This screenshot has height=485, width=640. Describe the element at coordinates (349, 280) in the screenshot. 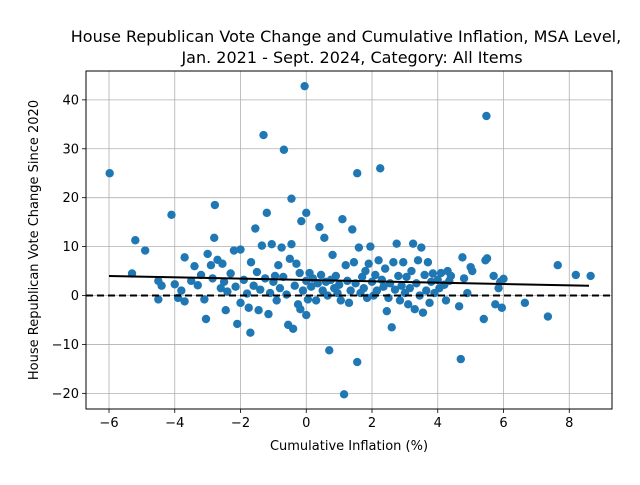

I see `regression-line` at that location.